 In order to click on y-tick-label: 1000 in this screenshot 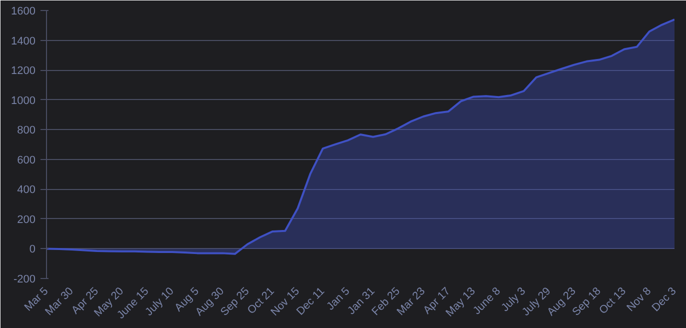, I will do `click(23, 100)`.